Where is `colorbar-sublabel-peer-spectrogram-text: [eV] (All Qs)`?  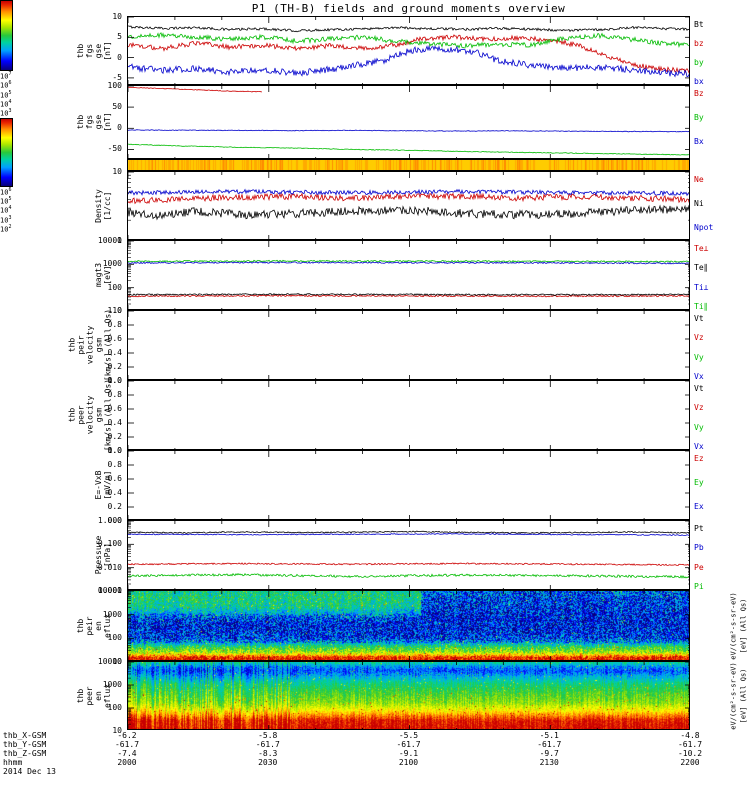 colorbar-sublabel-peer-spectrogram-text: [eV] (All Qs) is located at coordinates (743, 695).